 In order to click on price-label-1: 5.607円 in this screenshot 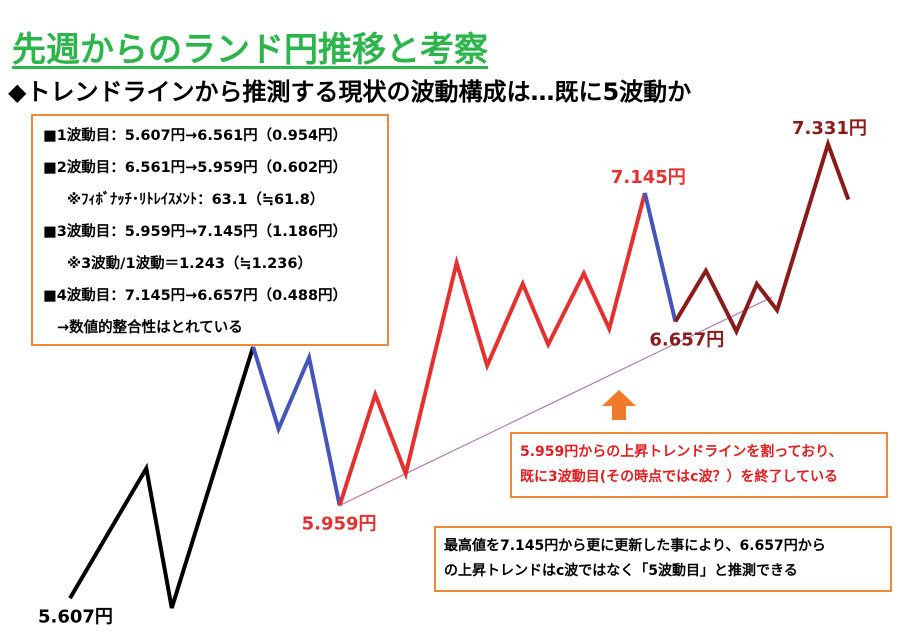, I will do `click(75, 616)`.